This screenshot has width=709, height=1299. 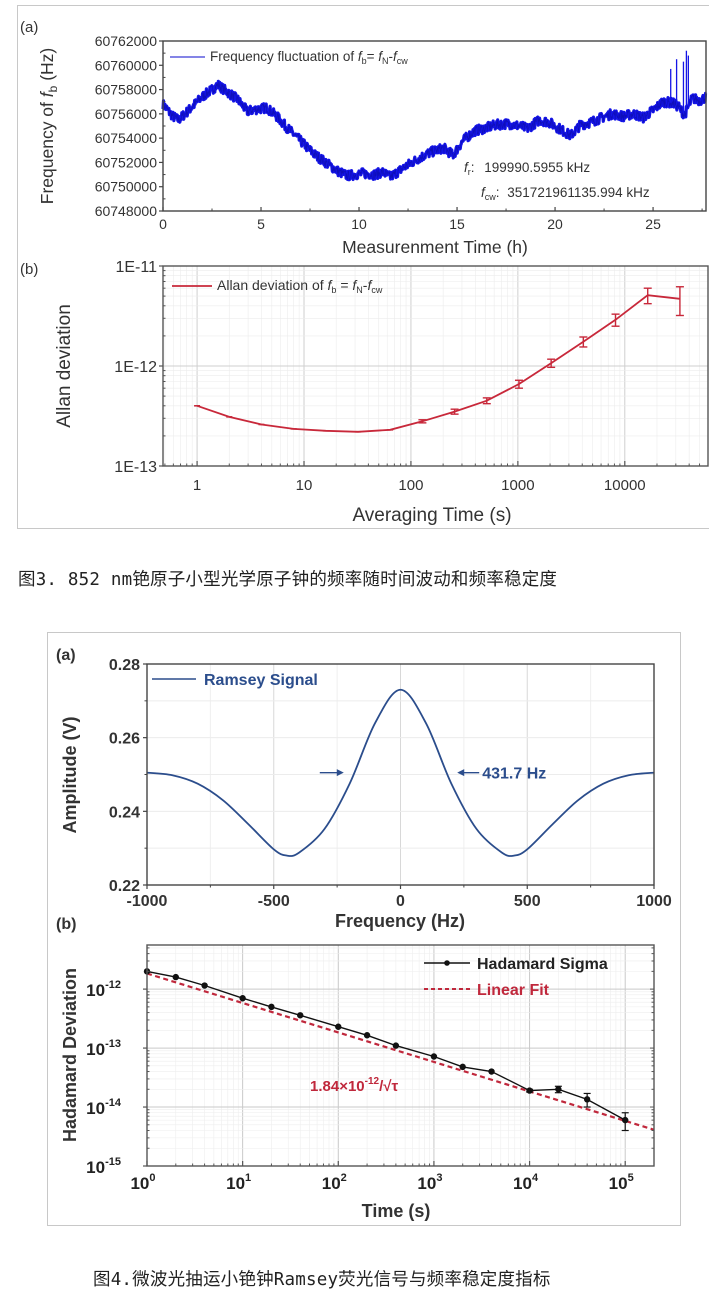 What do you see at coordinates (354, 1085) in the screenshot?
I see `fig4b-fit-annotation: 1.84×10-12/√τ` at bounding box center [354, 1085].